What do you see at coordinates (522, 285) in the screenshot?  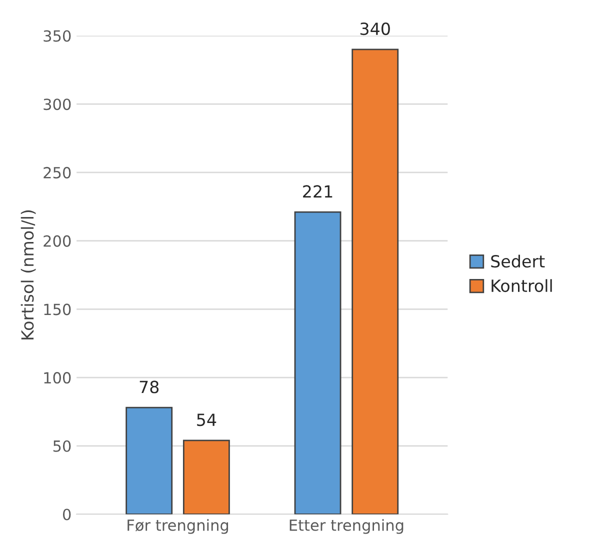 I see `legend-label: Kontroll` at bounding box center [522, 285].